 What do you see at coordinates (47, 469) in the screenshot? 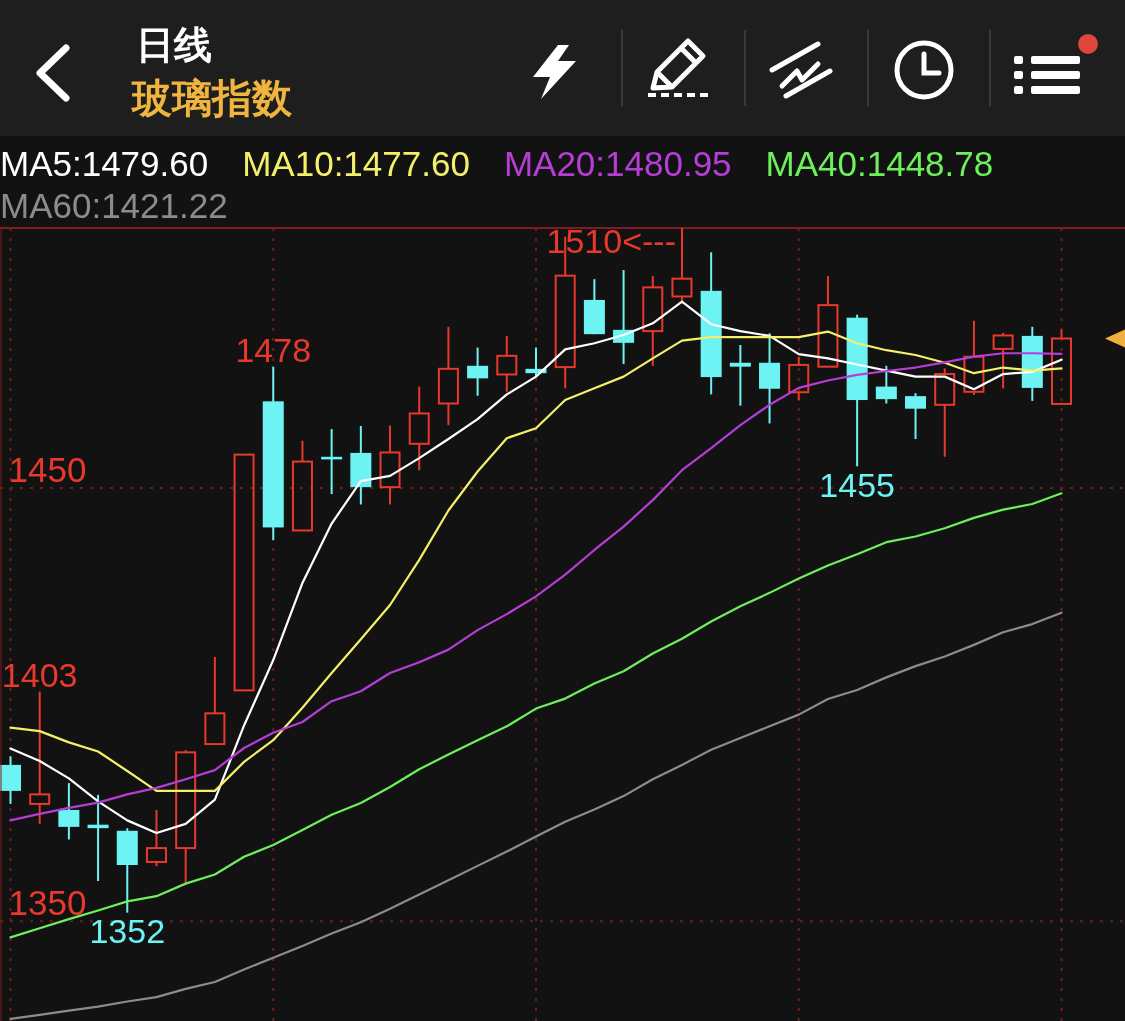
I see `y-tick-label: 1450` at bounding box center [47, 469].